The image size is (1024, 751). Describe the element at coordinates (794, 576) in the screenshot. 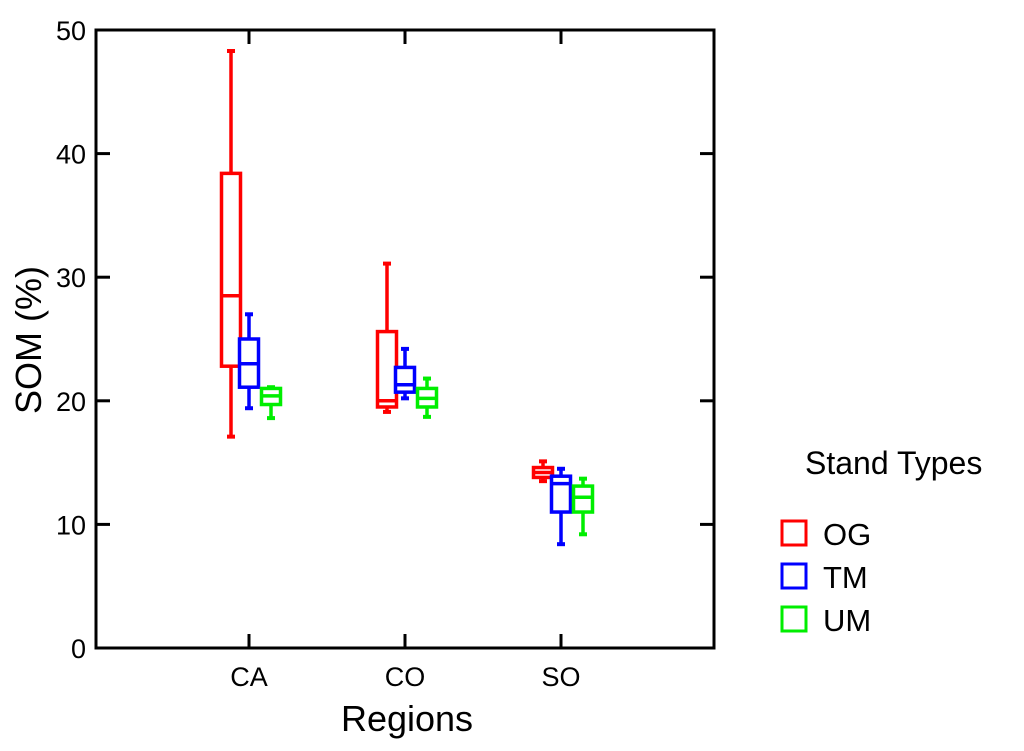

I see `legend-swatch-tm` at that location.